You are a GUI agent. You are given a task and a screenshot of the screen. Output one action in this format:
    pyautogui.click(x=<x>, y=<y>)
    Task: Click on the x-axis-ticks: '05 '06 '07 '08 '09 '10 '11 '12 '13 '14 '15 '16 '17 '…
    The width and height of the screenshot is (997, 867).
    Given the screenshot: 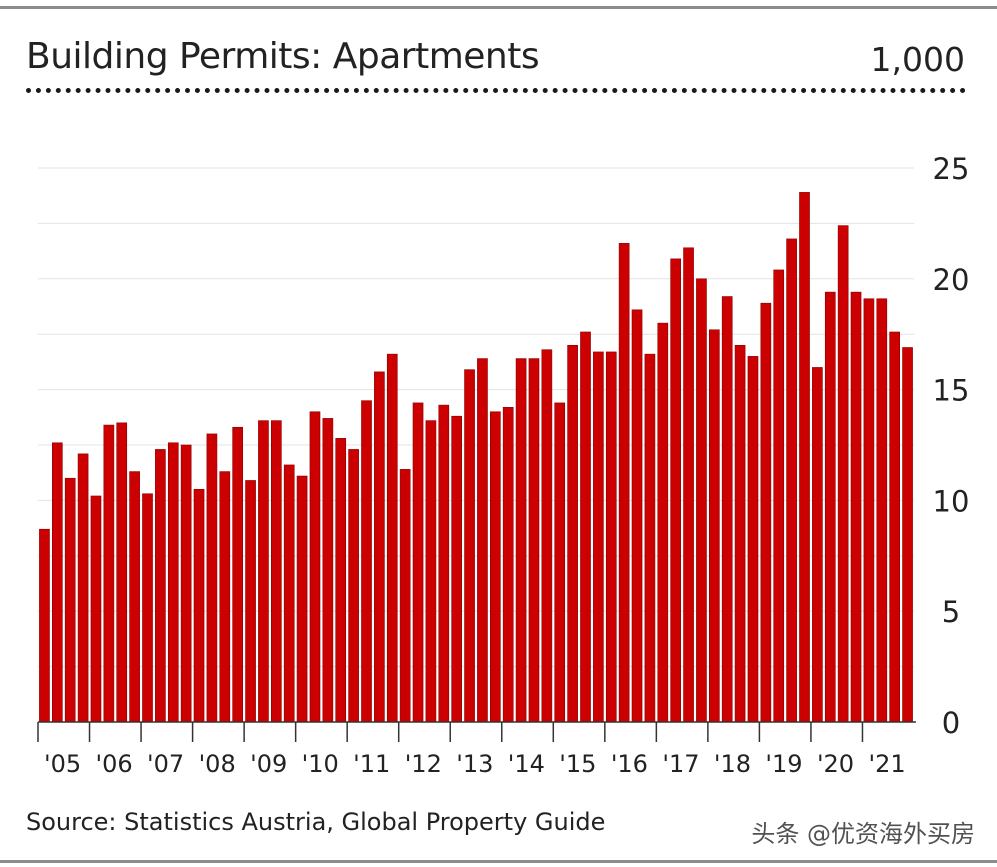 What is the action you would take?
    pyautogui.click(x=471, y=750)
    